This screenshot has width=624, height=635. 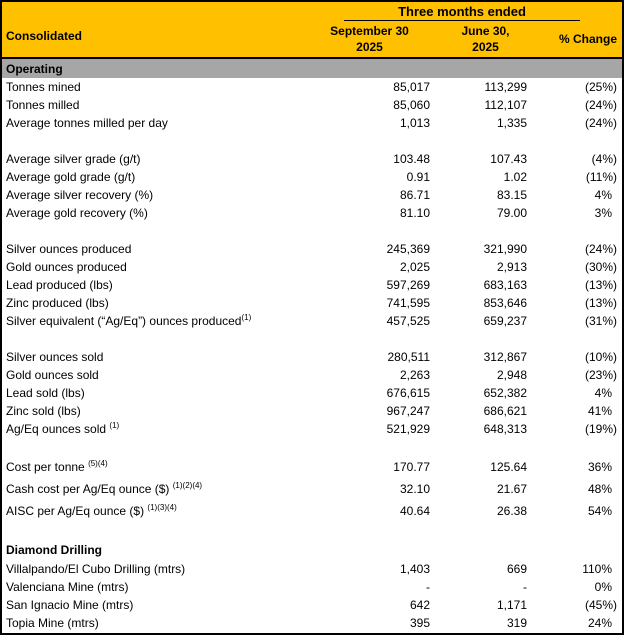 What do you see at coordinates (312, 375) in the screenshot?
I see `table-row: Gold ounces sold 2,263 2,948 (23%)` at bounding box center [312, 375].